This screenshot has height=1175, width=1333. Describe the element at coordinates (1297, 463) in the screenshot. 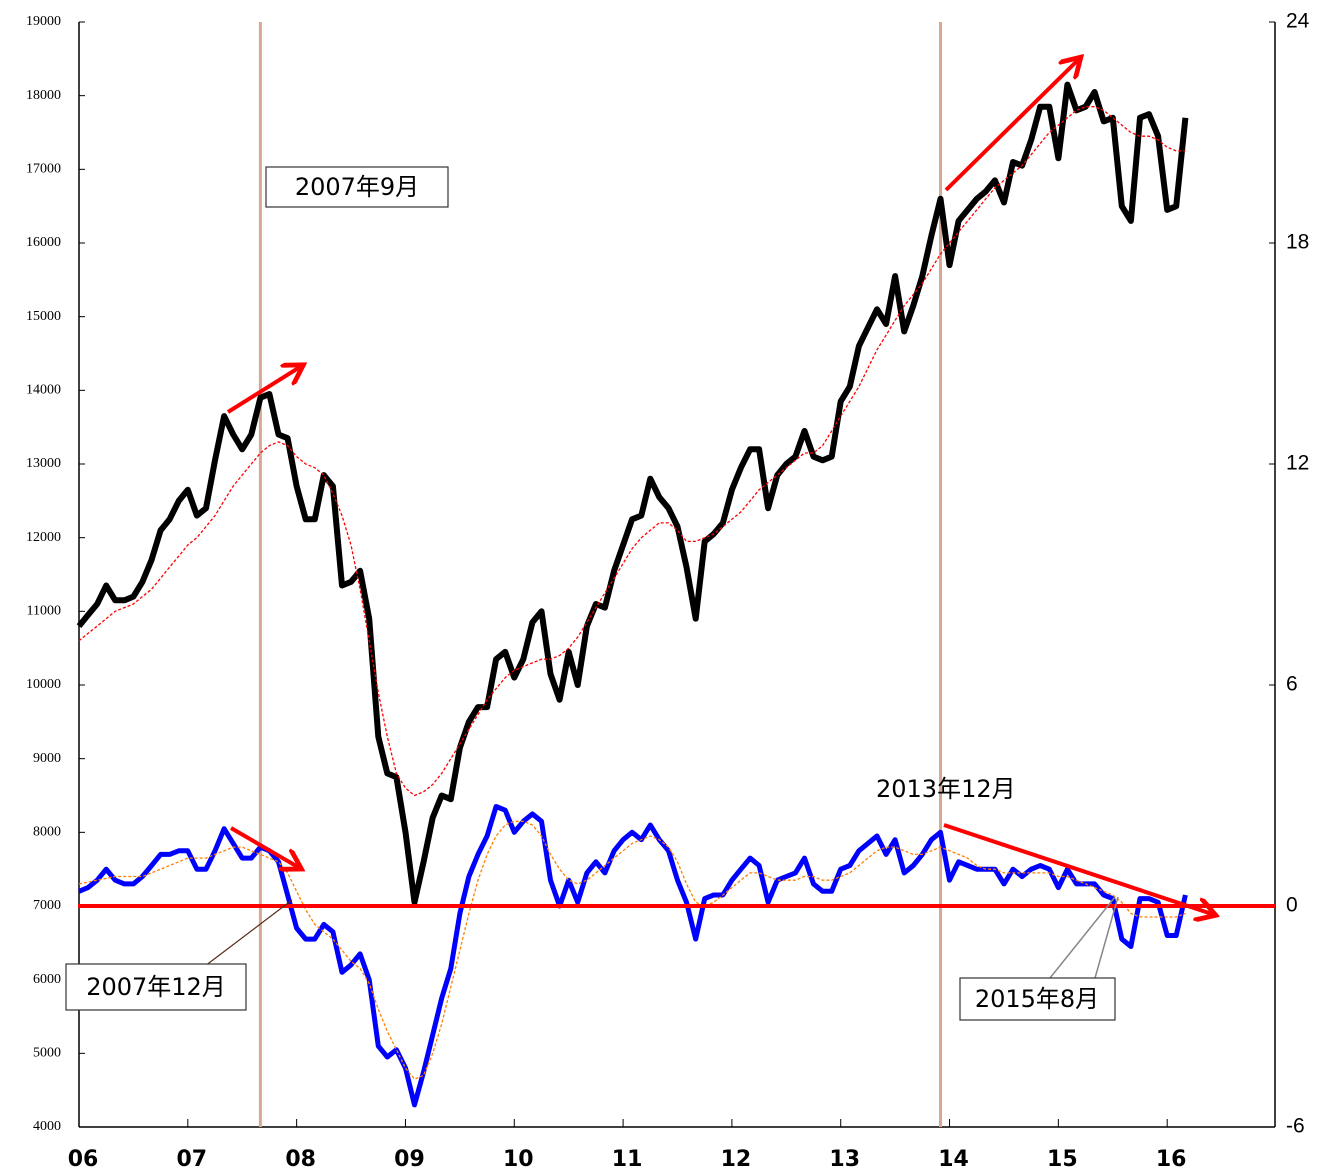

I see `y2-tick-label: 12` at that location.